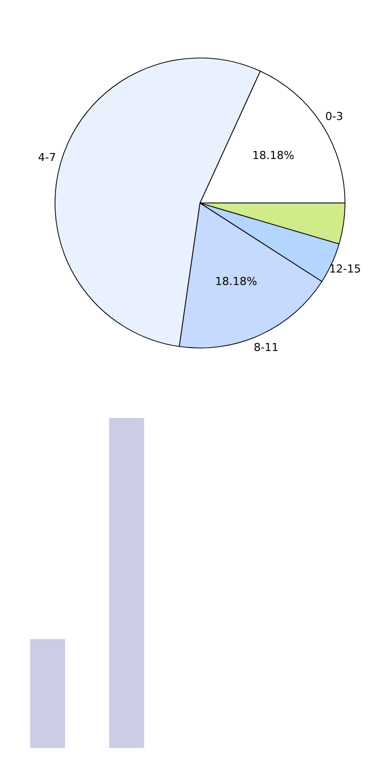  Describe the element at coordinates (345, 269) in the screenshot. I see `slice-label: 12-15` at that location.